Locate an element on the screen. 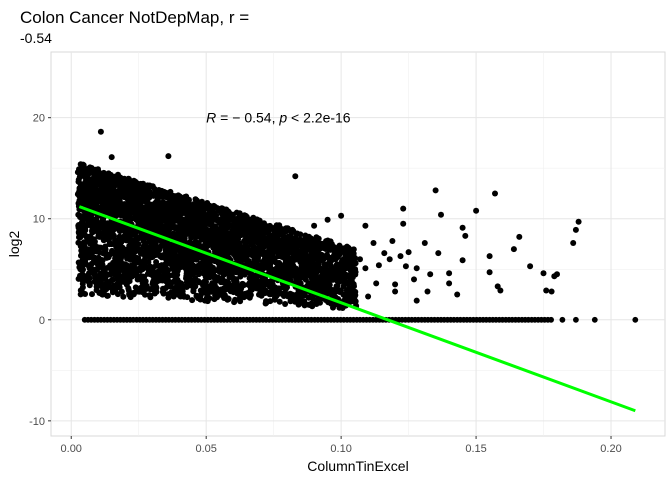  y-tick-label: 10 is located at coordinates (39, 220).